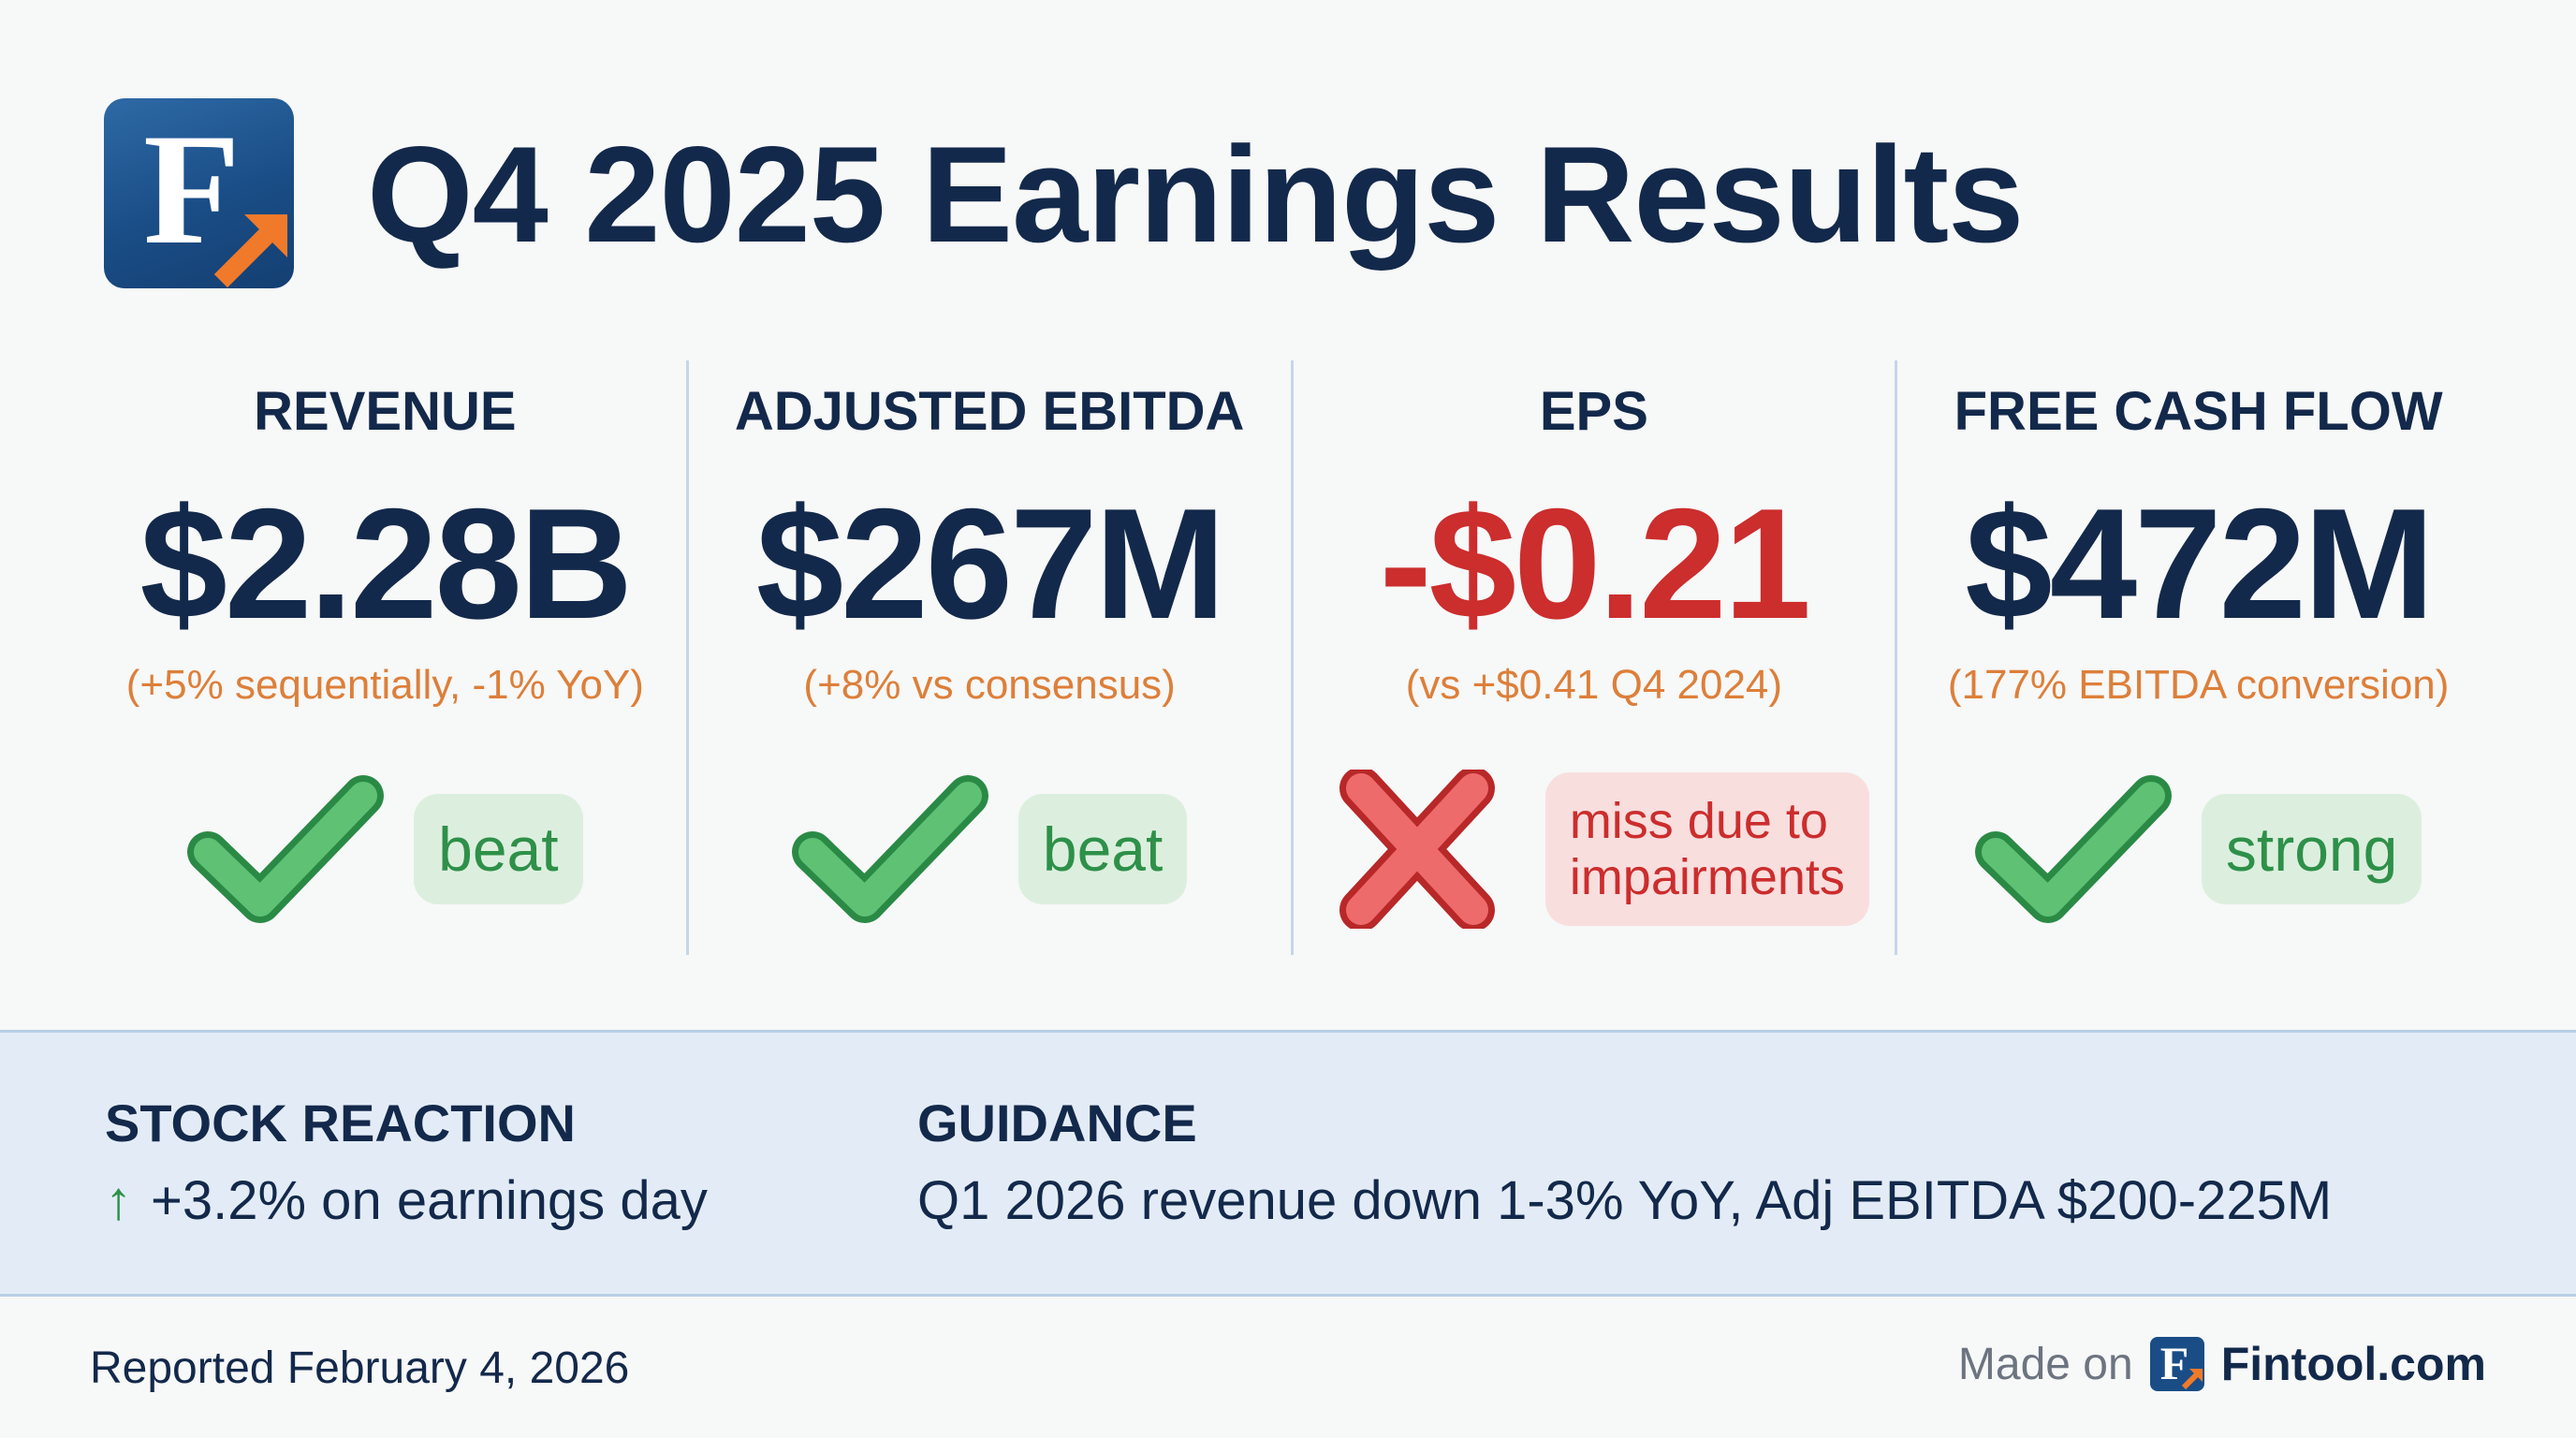 This screenshot has height=1438, width=2576. I want to click on metric-subtext: (vs +$0.41 Q4 2024), so click(1594, 685).